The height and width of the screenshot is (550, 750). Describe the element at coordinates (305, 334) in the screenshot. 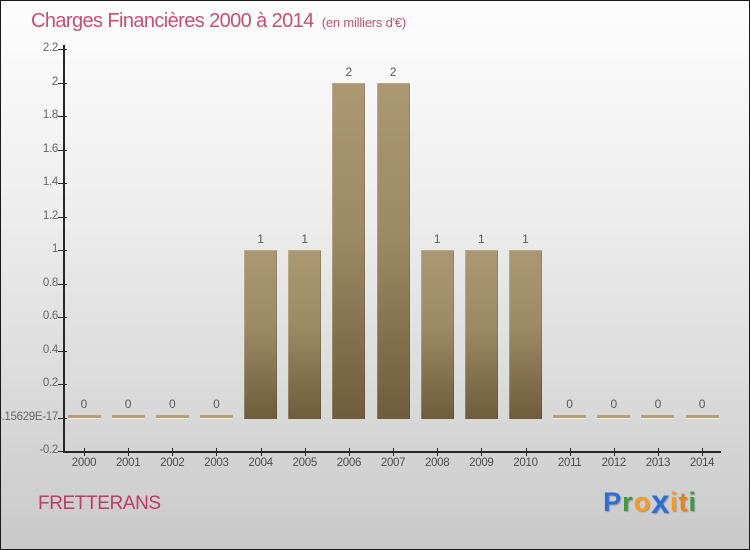

I see `bar-2005` at that location.